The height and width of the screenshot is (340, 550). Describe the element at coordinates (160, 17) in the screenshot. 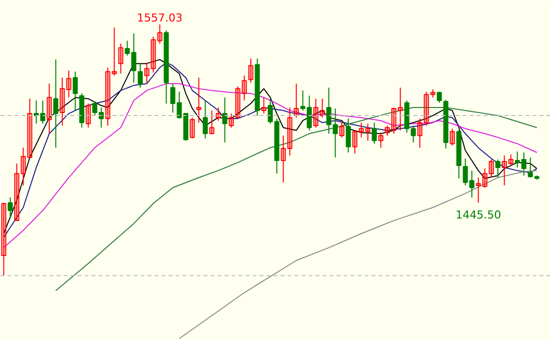

I see `annotation: 1557.03` at that location.